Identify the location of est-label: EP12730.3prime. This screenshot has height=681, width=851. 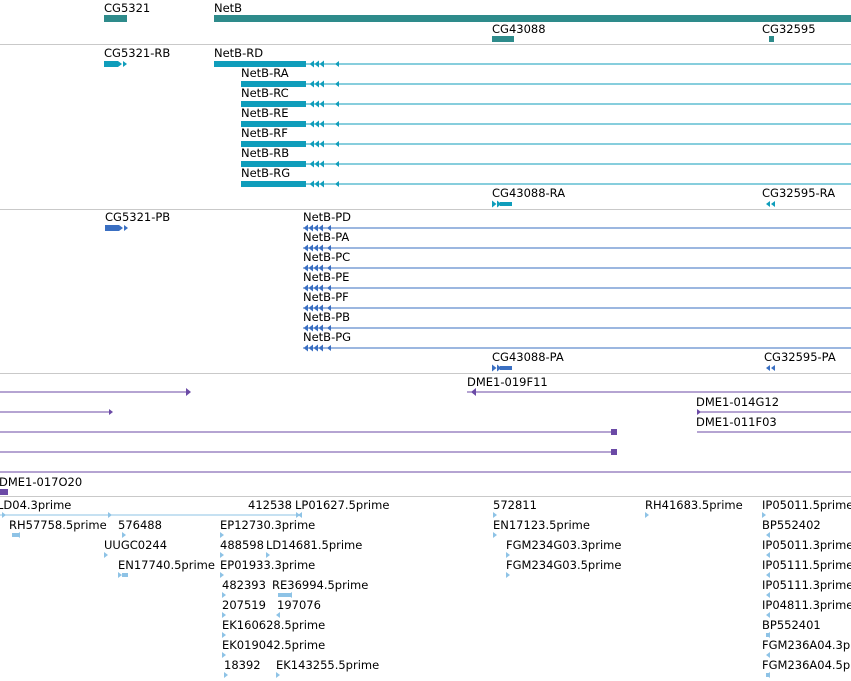
(268, 525).